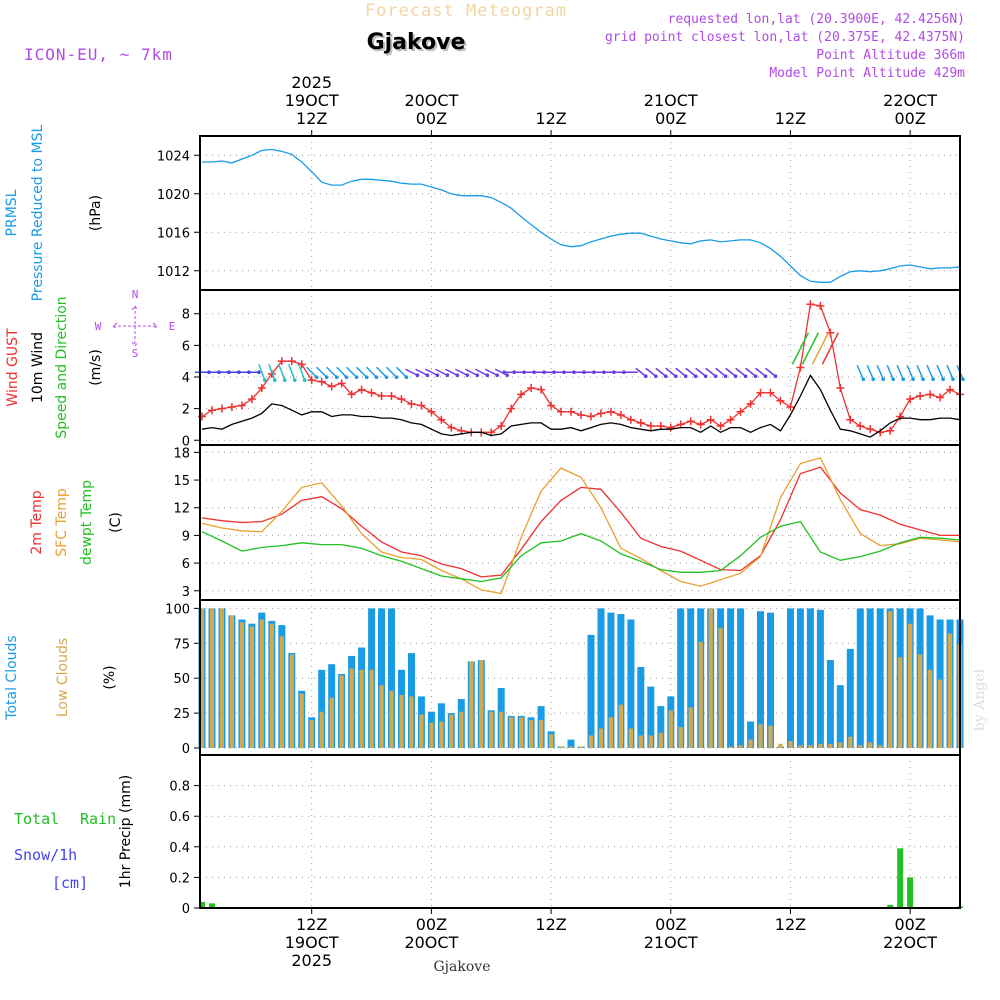  What do you see at coordinates (181, 453) in the screenshot?
I see `y-tick-label: 18` at bounding box center [181, 453].